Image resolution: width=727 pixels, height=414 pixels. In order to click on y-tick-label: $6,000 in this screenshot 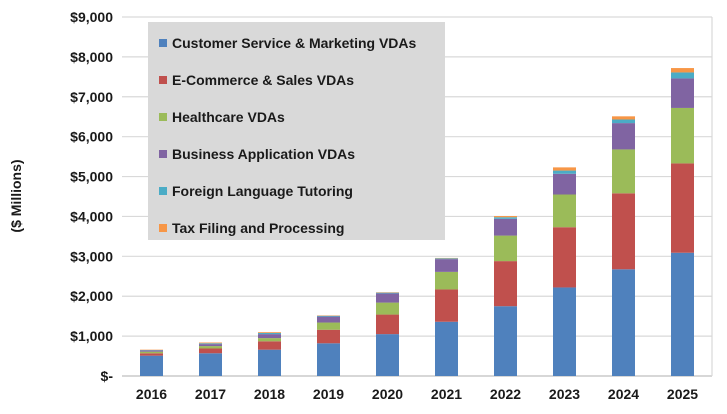, I will do `click(91, 137)`.